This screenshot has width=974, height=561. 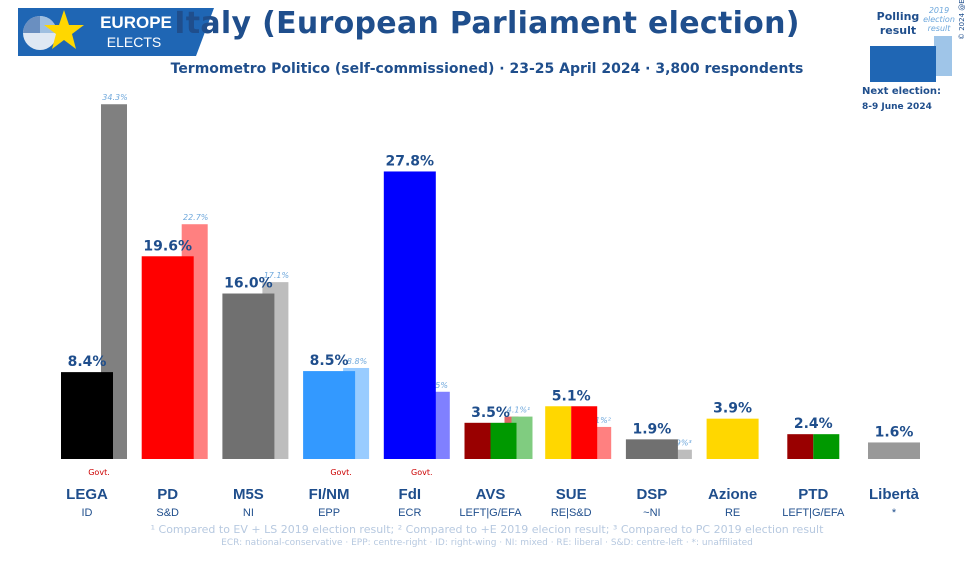 I want to click on group-label: *, so click(x=894, y=513).